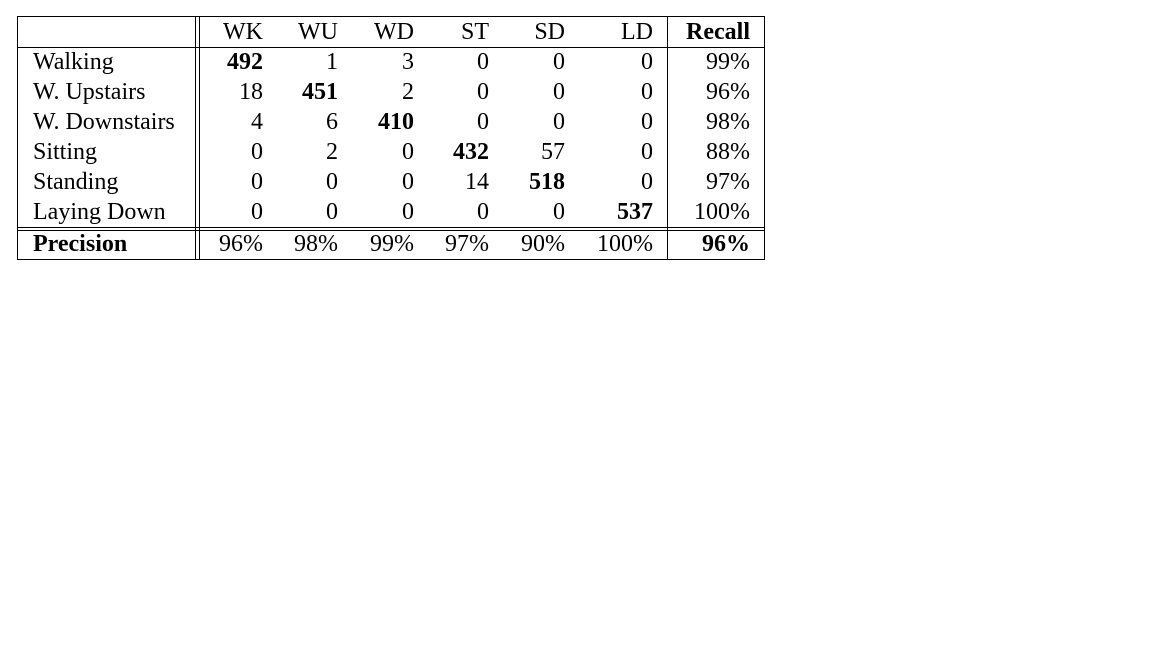 This screenshot has height=648, width=1152. Describe the element at coordinates (320, 92) in the screenshot. I see `table-cell: 451` at that location.